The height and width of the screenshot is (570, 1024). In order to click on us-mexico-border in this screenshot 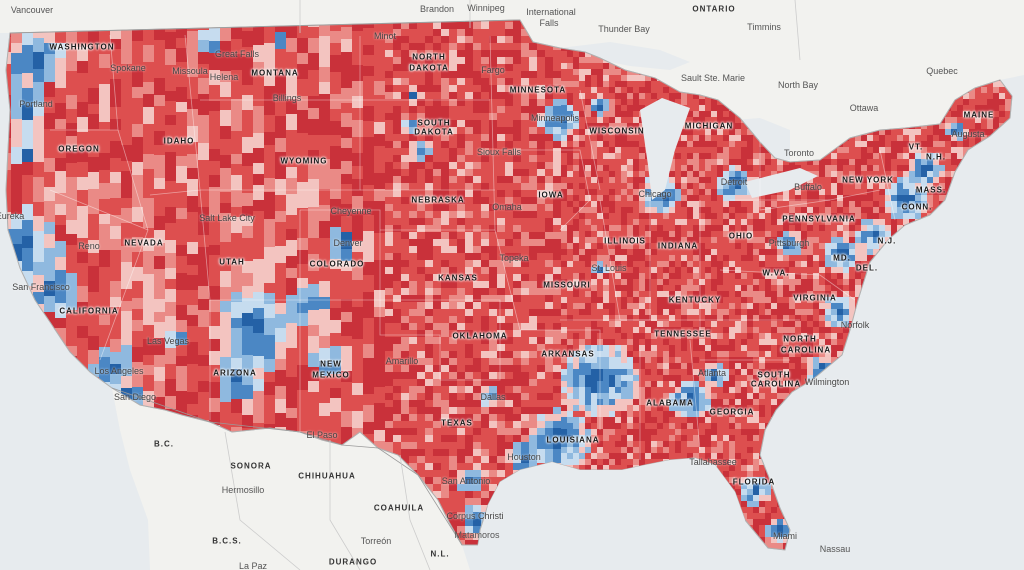, I will do `click(287, 466)`.